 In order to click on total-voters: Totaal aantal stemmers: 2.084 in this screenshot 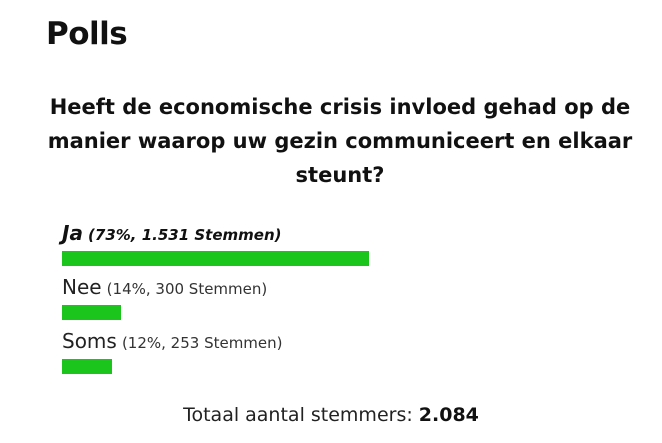, I will do `click(331, 415)`.